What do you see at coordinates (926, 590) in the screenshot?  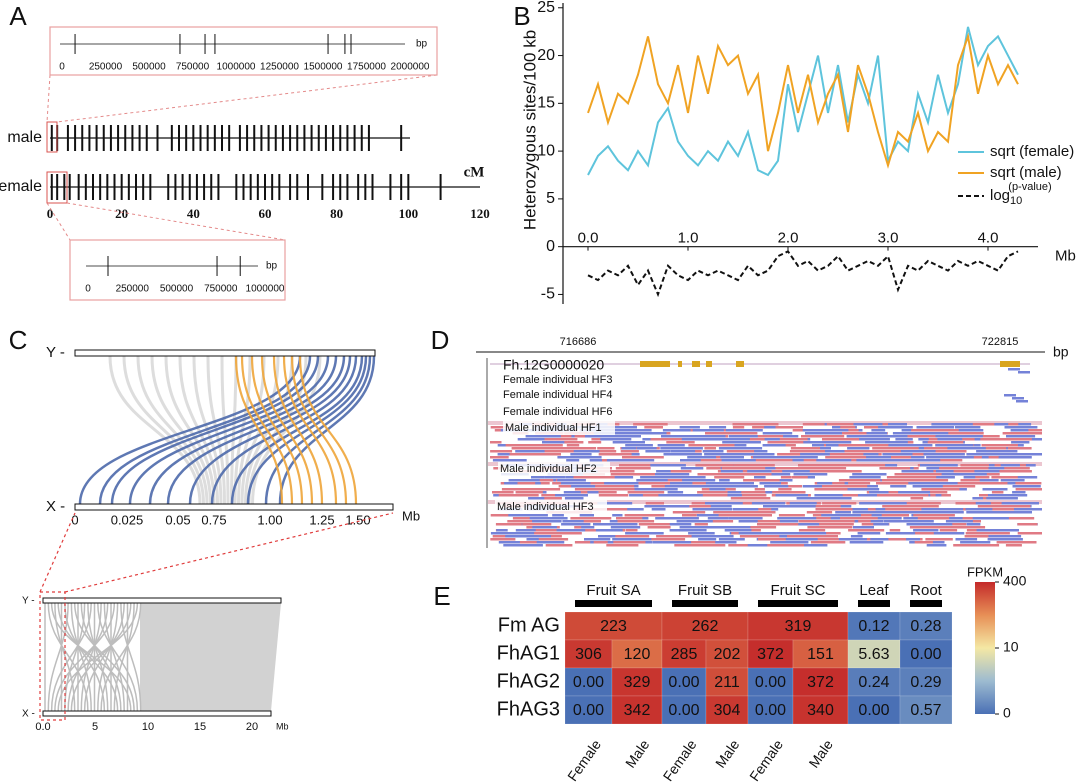 I see `column-group-label: Root` at bounding box center [926, 590].